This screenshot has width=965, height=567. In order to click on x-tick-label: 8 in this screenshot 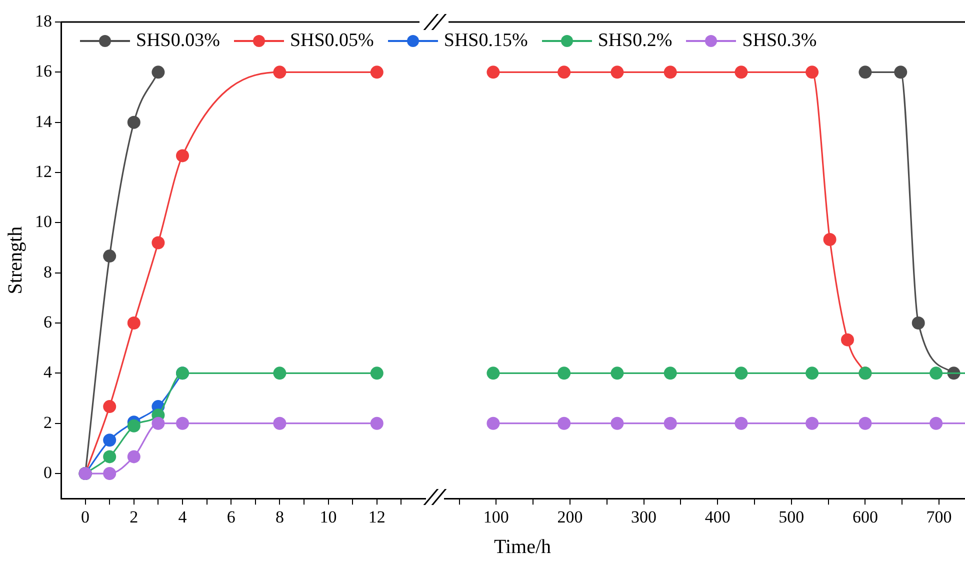, I will do `click(279, 516)`.